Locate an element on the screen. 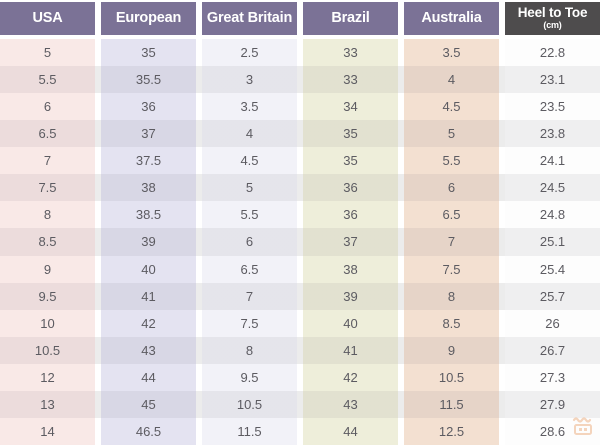  cell-heel-to-toe: 24.5 is located at coordinates (552, 188).